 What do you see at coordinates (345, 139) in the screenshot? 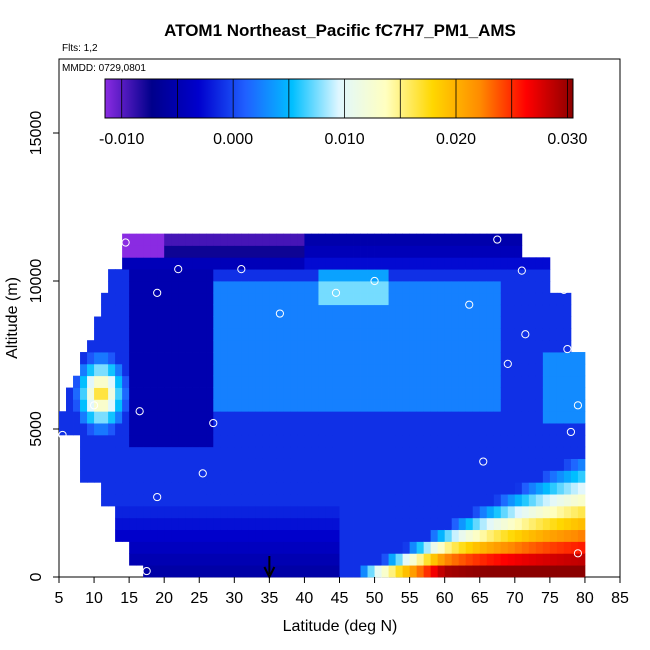
I see `colorbar-tick-label: 0.010` at bounding box center [345, 139].